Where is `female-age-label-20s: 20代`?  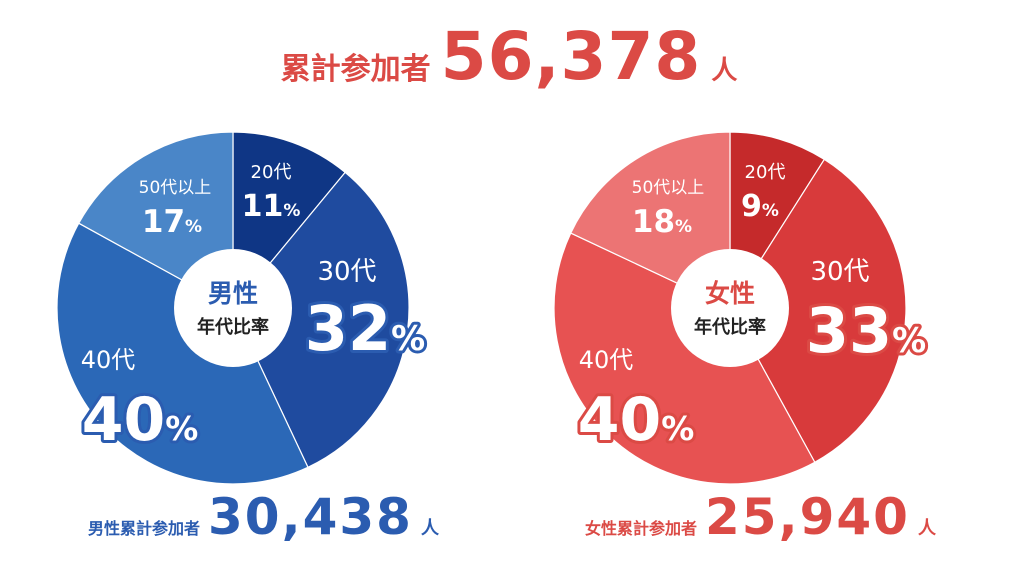 female-age-label-20s: 20代 is located at coordinates (765, 172).